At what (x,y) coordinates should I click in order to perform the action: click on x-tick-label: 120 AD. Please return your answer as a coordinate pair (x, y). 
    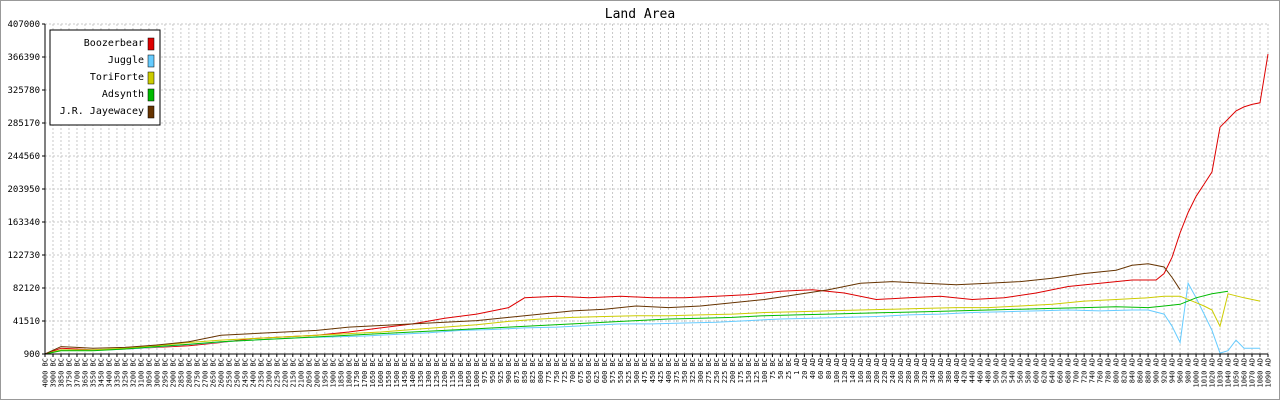
    Looking at the image, I should click on (845, 370).